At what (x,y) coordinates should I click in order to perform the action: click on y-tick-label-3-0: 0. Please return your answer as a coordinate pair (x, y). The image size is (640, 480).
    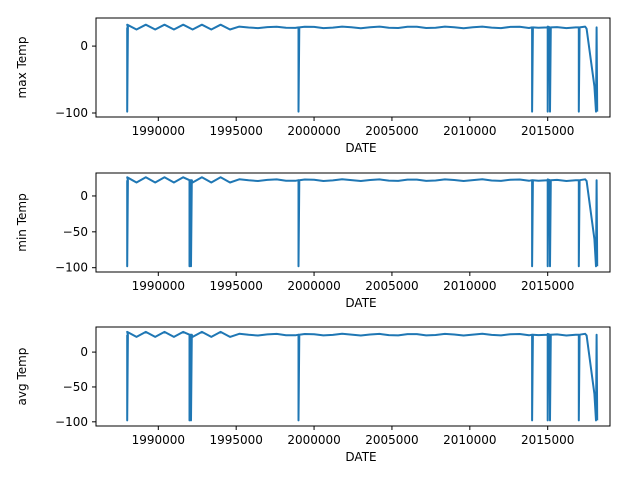
    Looking at the image, I should click on (84, 352).